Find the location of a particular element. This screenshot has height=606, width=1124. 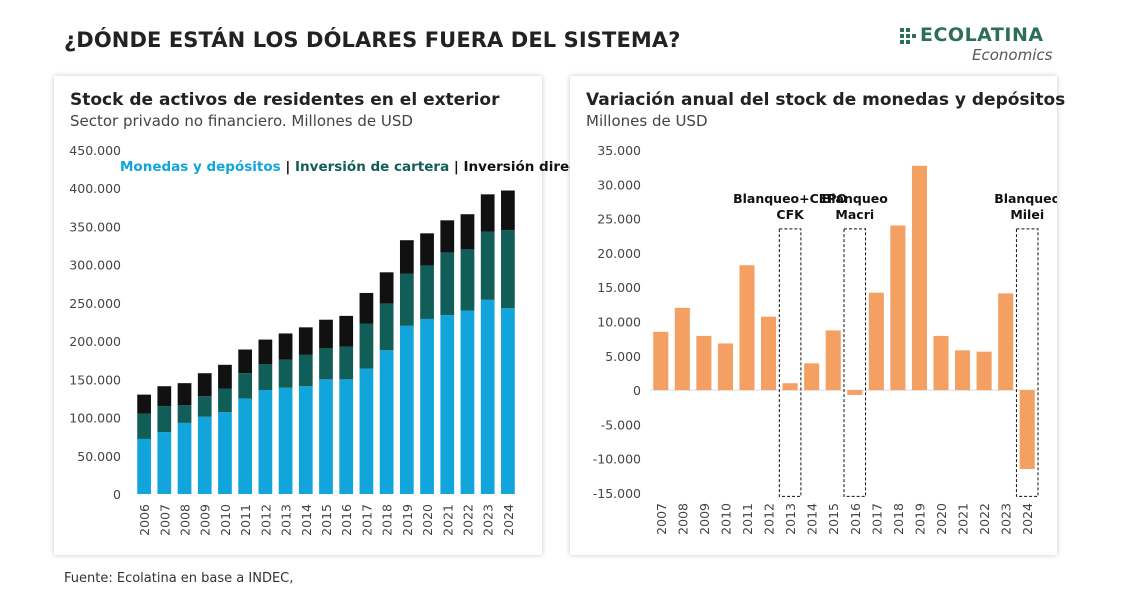

variation-xtick-label: 2011 is located at coordinates (747, 519).